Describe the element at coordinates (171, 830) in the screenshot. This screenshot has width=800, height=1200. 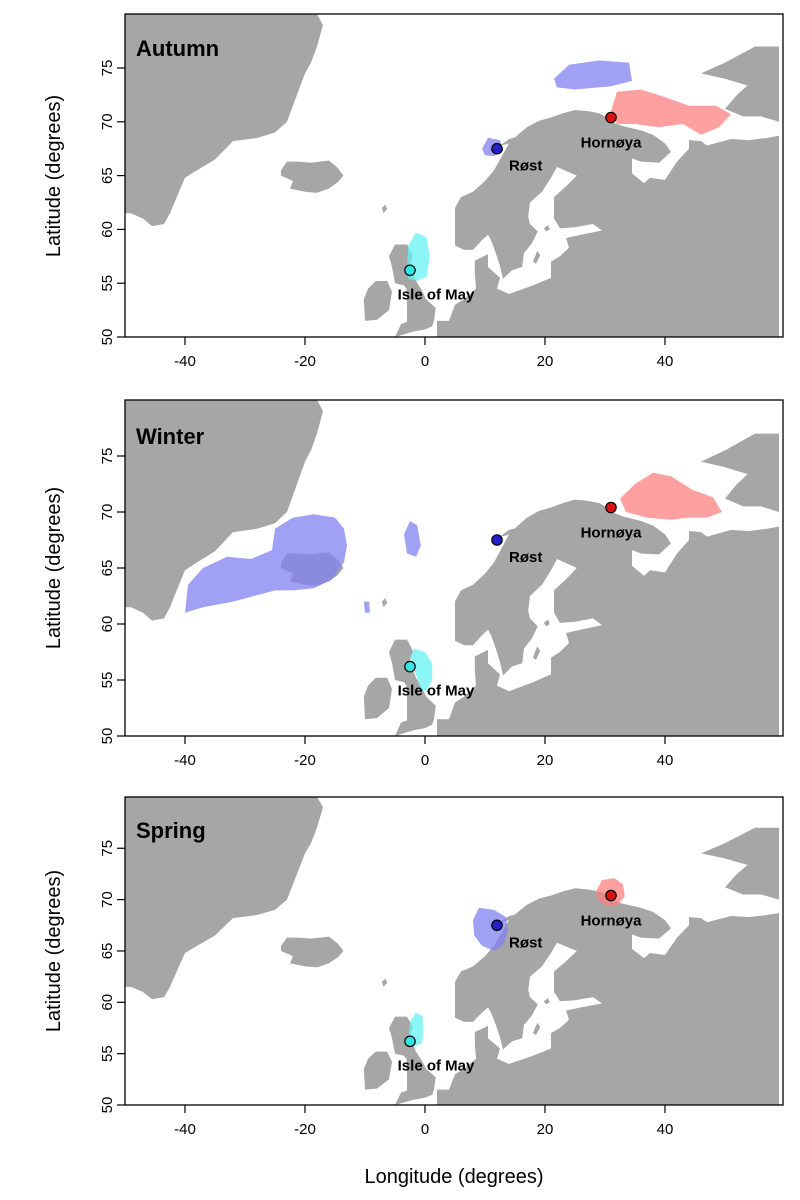
I see `season-label: Spring` at that location.